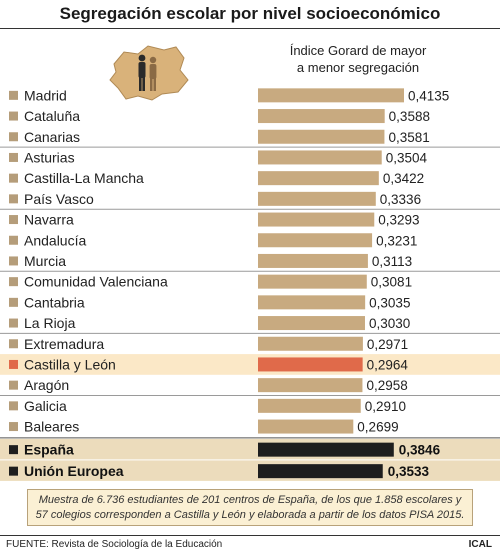 The width and height of the screenshot is (500, 553). Describe the element at coordinates (309, 405) in the screenshot. I see `bar-galicia` at that location.